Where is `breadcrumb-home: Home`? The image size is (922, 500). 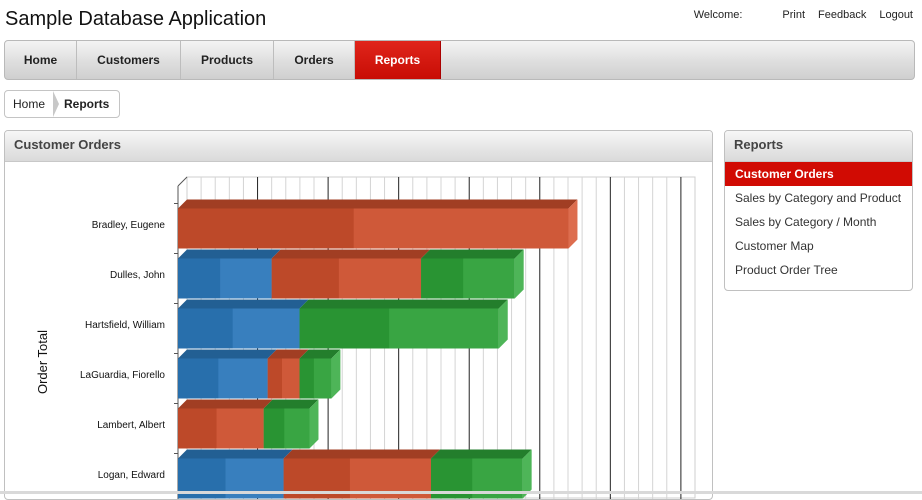 breadcrumb-home: Home is located at coordinates (29, 104).